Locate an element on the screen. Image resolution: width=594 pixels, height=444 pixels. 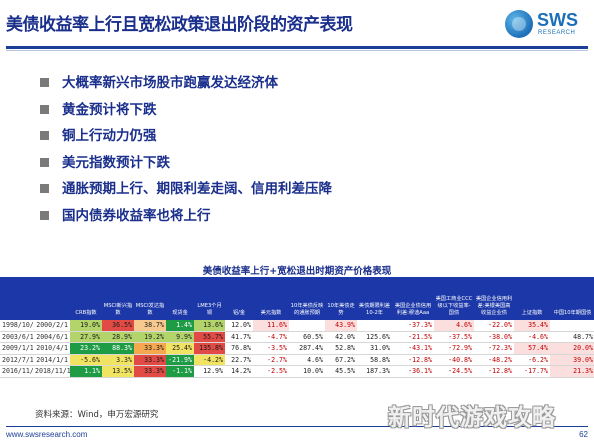
value-cell: -1.1% is located at coordinates (180, 371).